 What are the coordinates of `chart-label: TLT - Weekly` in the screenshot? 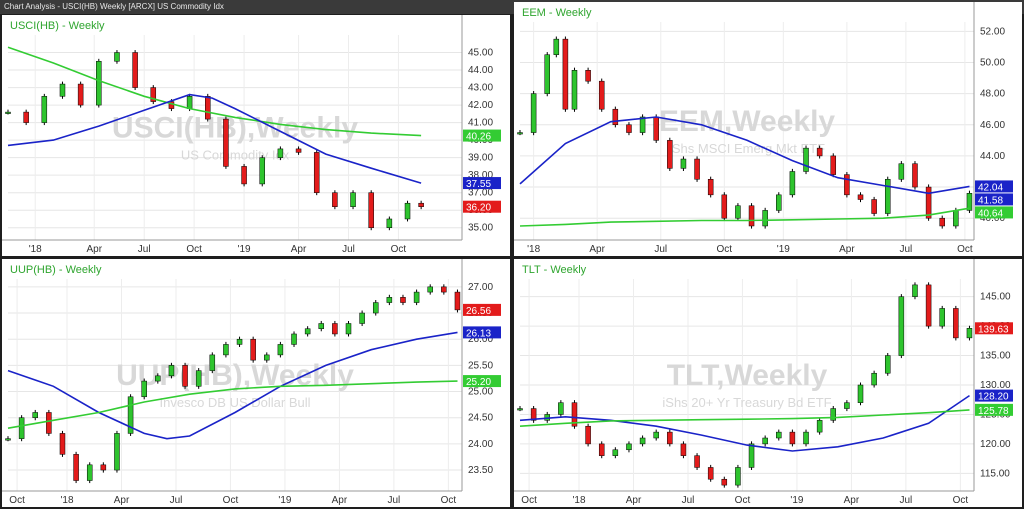 It's located at (554, 270).